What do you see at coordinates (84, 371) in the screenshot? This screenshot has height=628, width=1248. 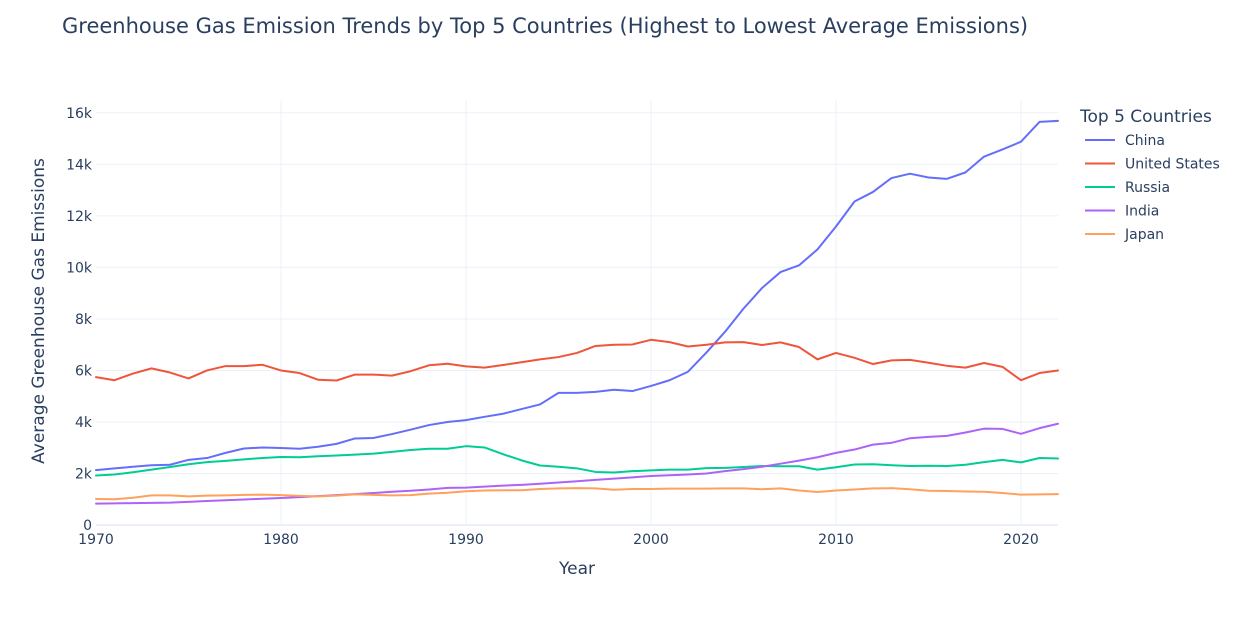 I see `y-tick-label: 6k` at bounding box center [84, 371].